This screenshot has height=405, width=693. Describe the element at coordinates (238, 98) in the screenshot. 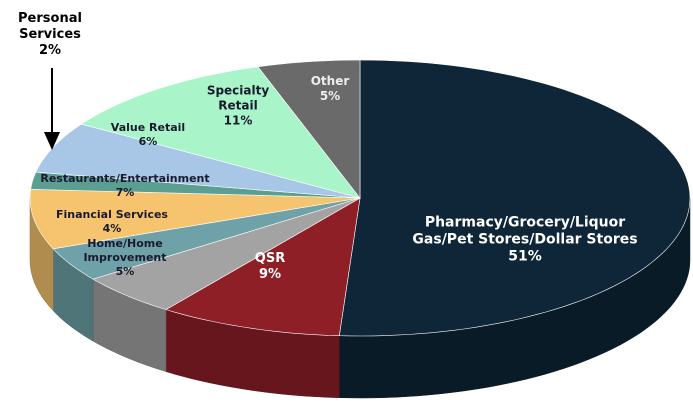

I see `category-name: Specialty Retail` at that location.